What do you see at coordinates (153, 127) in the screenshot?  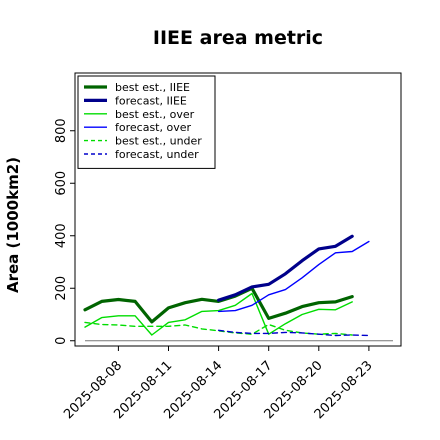 I see `legend-label: forecast, over` at bounding box center [153, 127].